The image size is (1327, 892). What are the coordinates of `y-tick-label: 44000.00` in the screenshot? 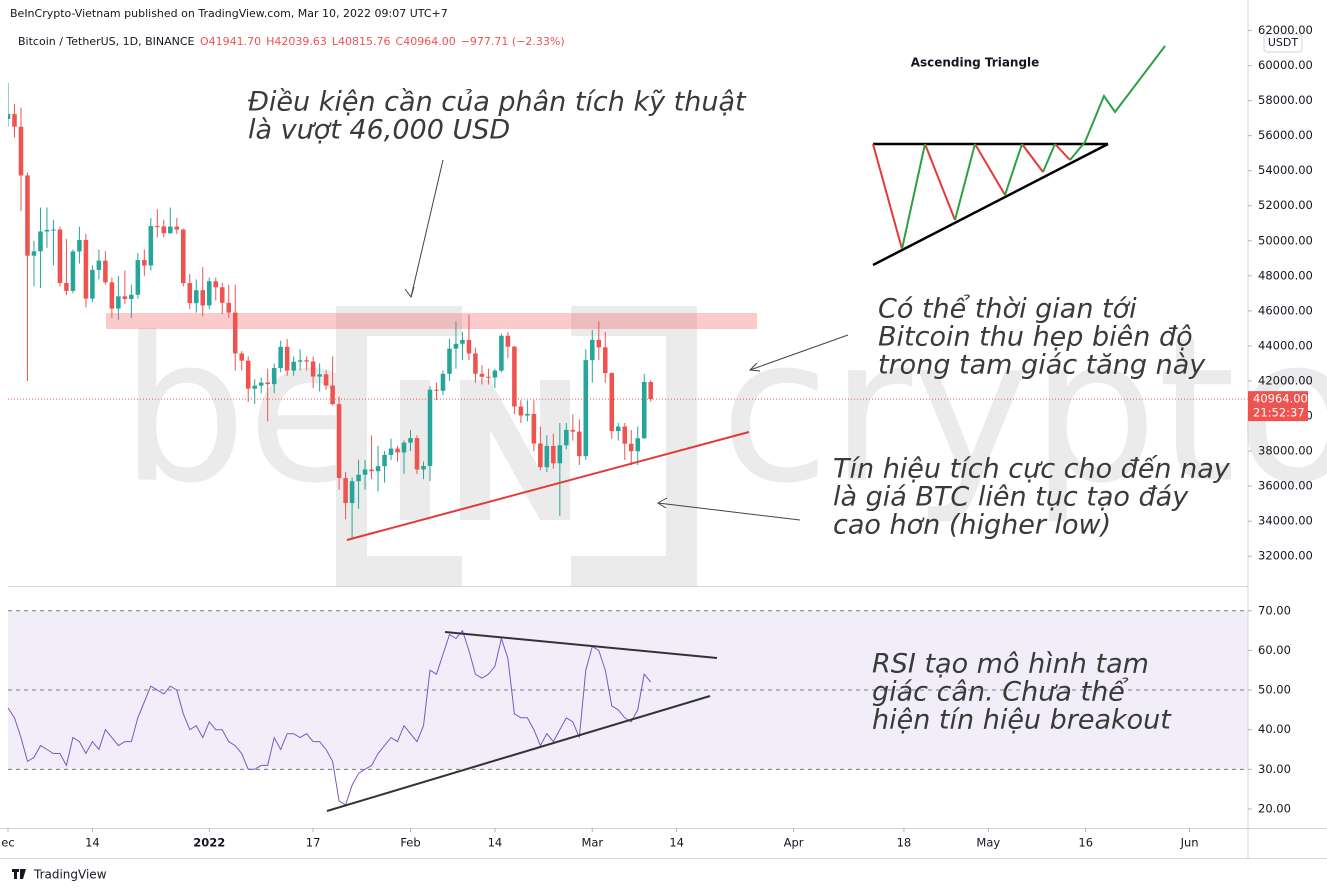 It's located at (1285, 345).